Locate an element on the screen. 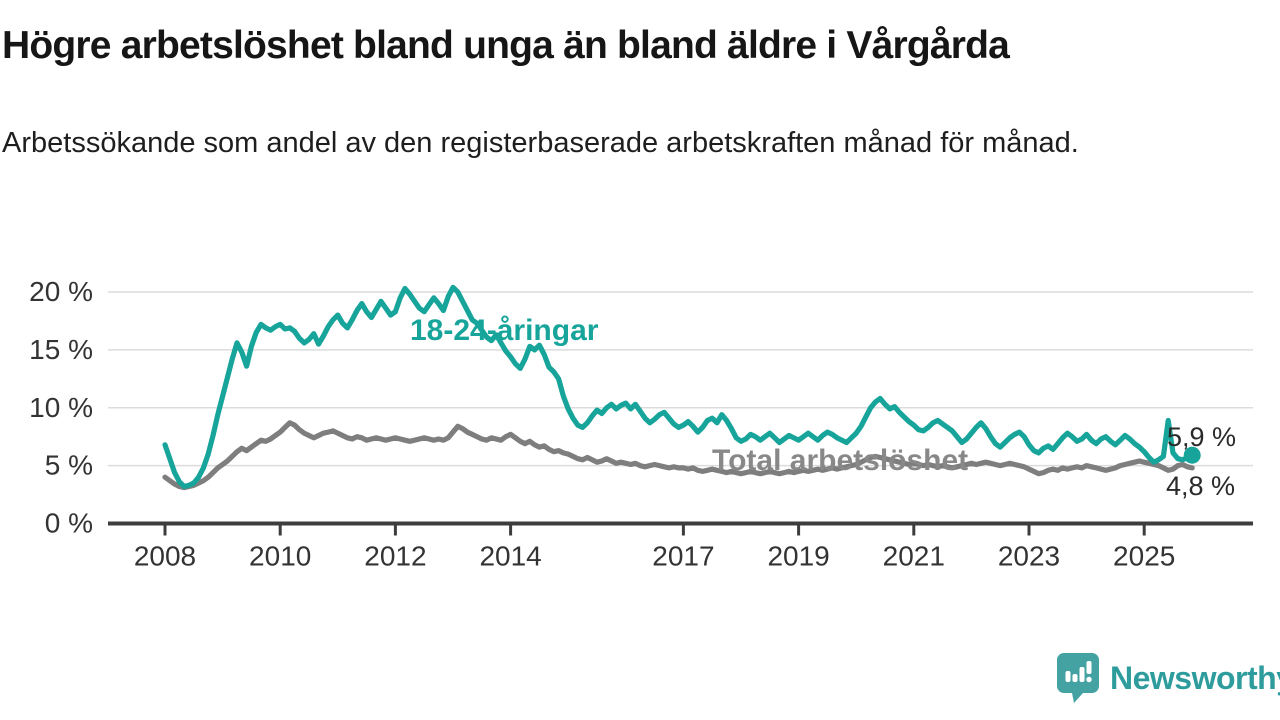 The height and width of the screenshot is (720, 1280). y-tick-label: 20 % is located at coordinates (61, 291).